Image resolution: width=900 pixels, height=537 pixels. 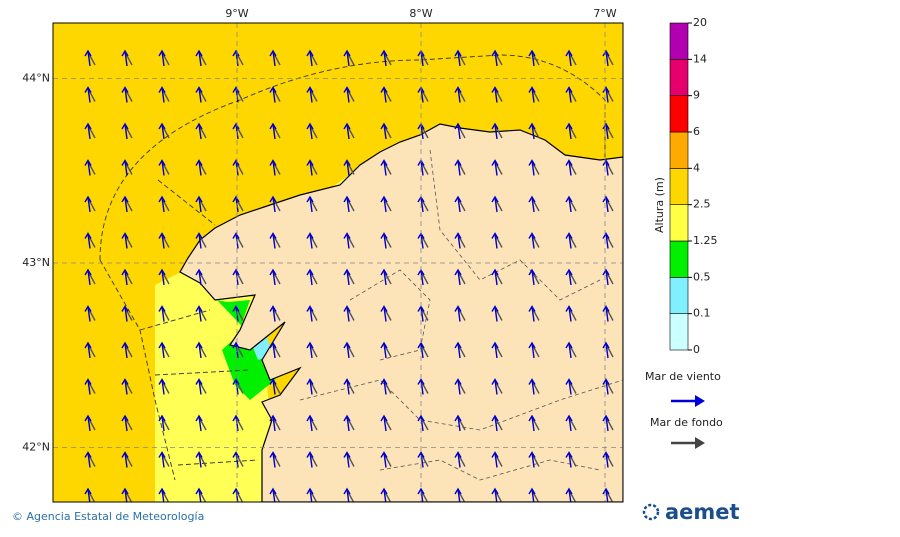 I want to click on lon-label: 7°W, so click(x=604, y=13).